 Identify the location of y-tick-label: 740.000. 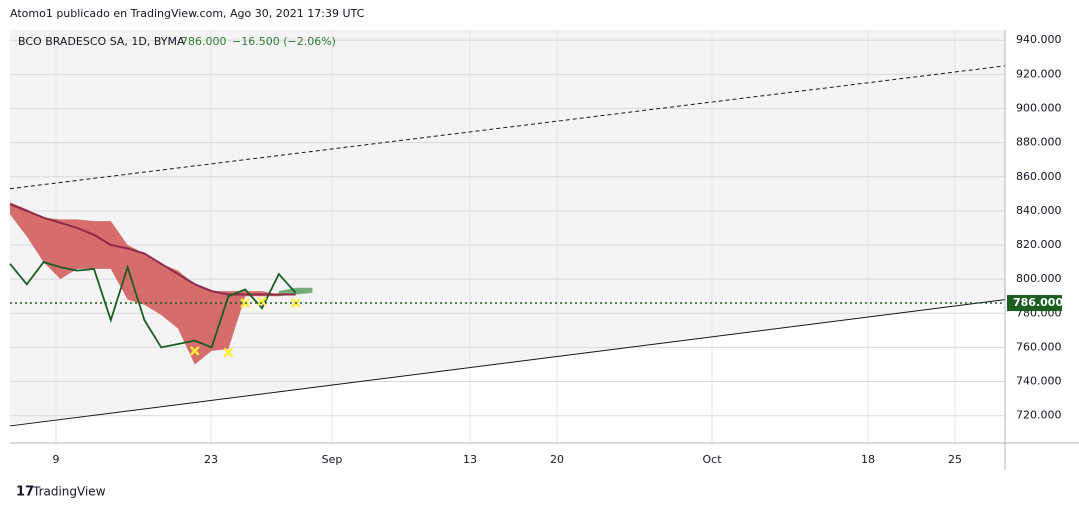
(1039, 381).